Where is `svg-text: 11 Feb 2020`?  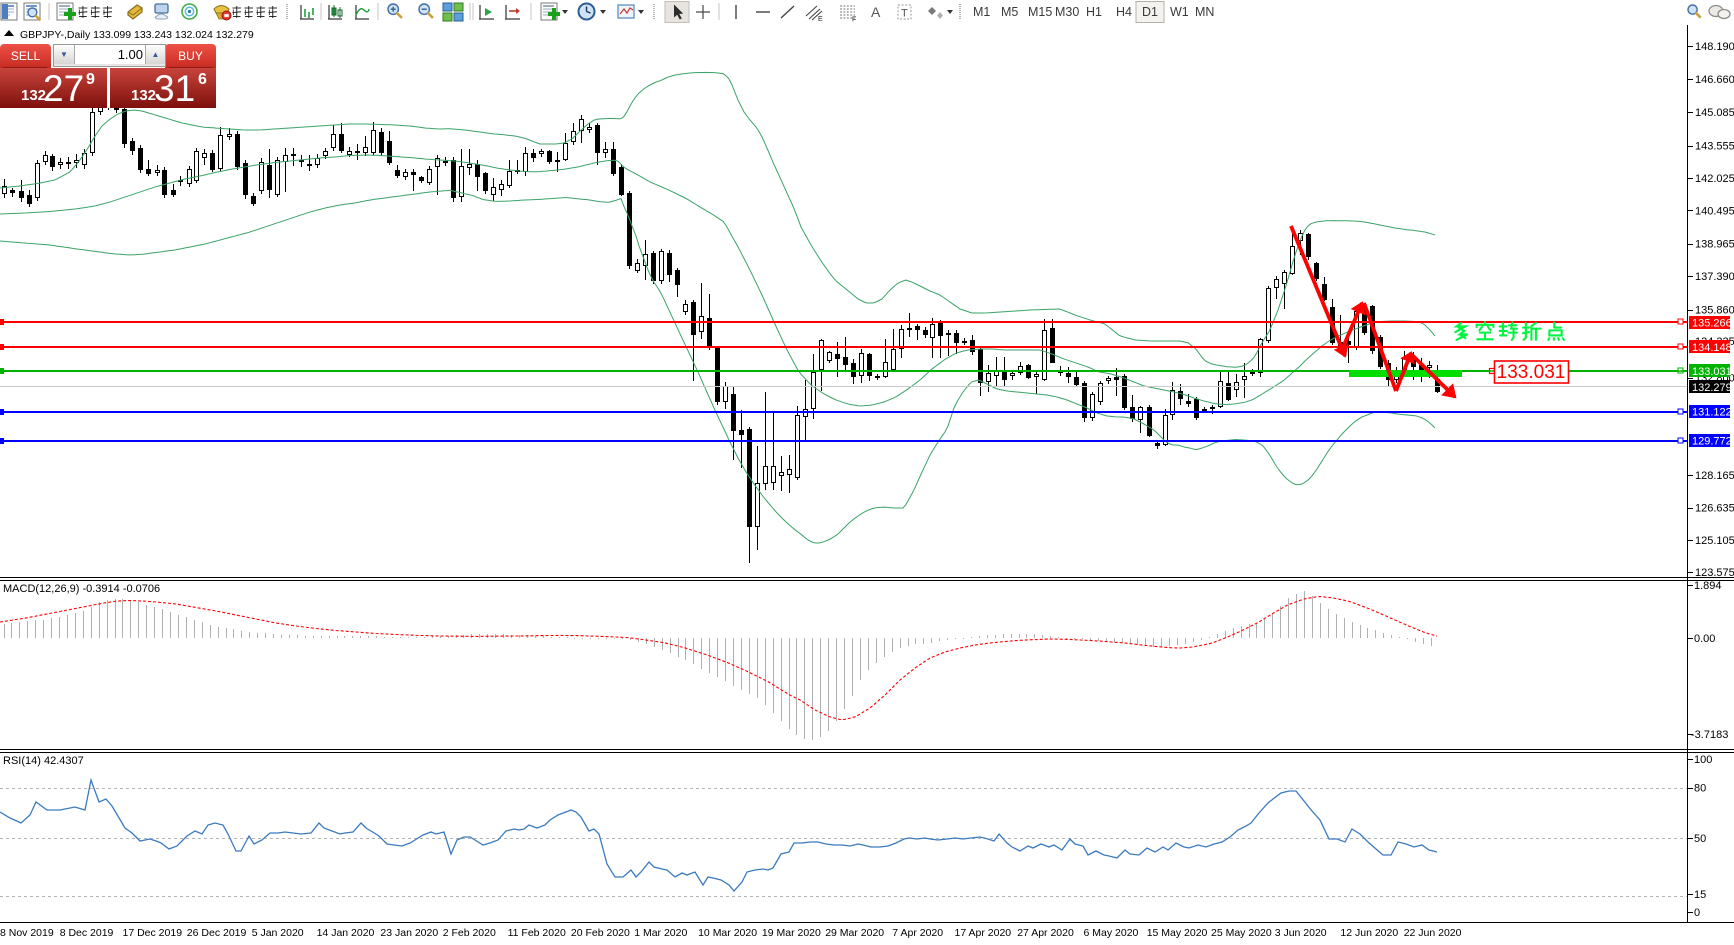
svg-text: 11 Feb 2020 is located at coordinates (537, 933).